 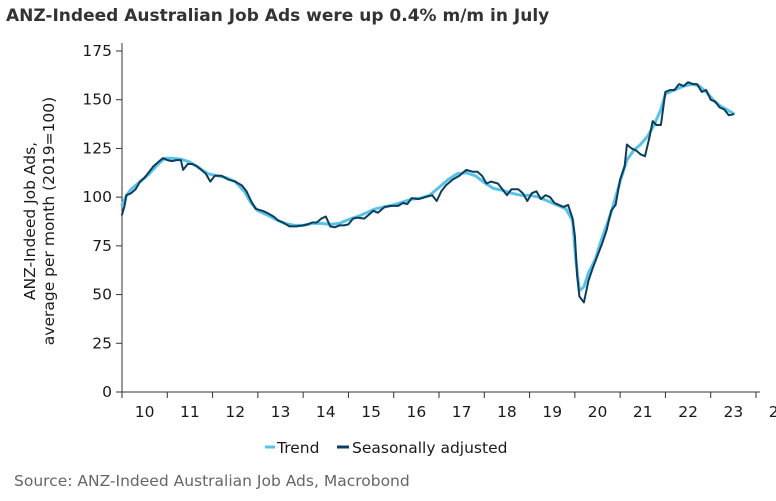 I want to click on x-tick-label: 12, so click(x=235, y=412).